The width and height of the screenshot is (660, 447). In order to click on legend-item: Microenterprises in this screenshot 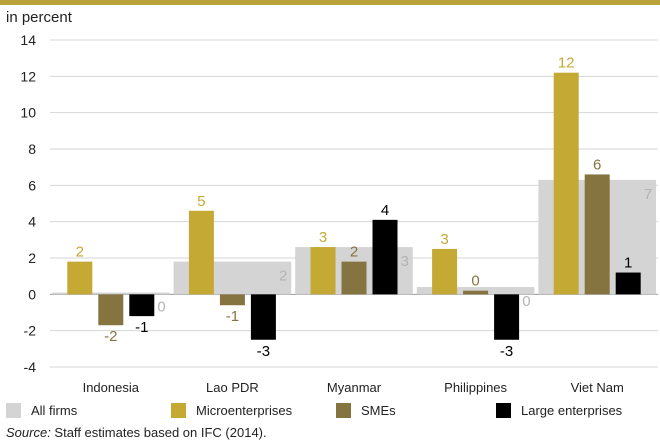, I will do `click(231, 410)`.